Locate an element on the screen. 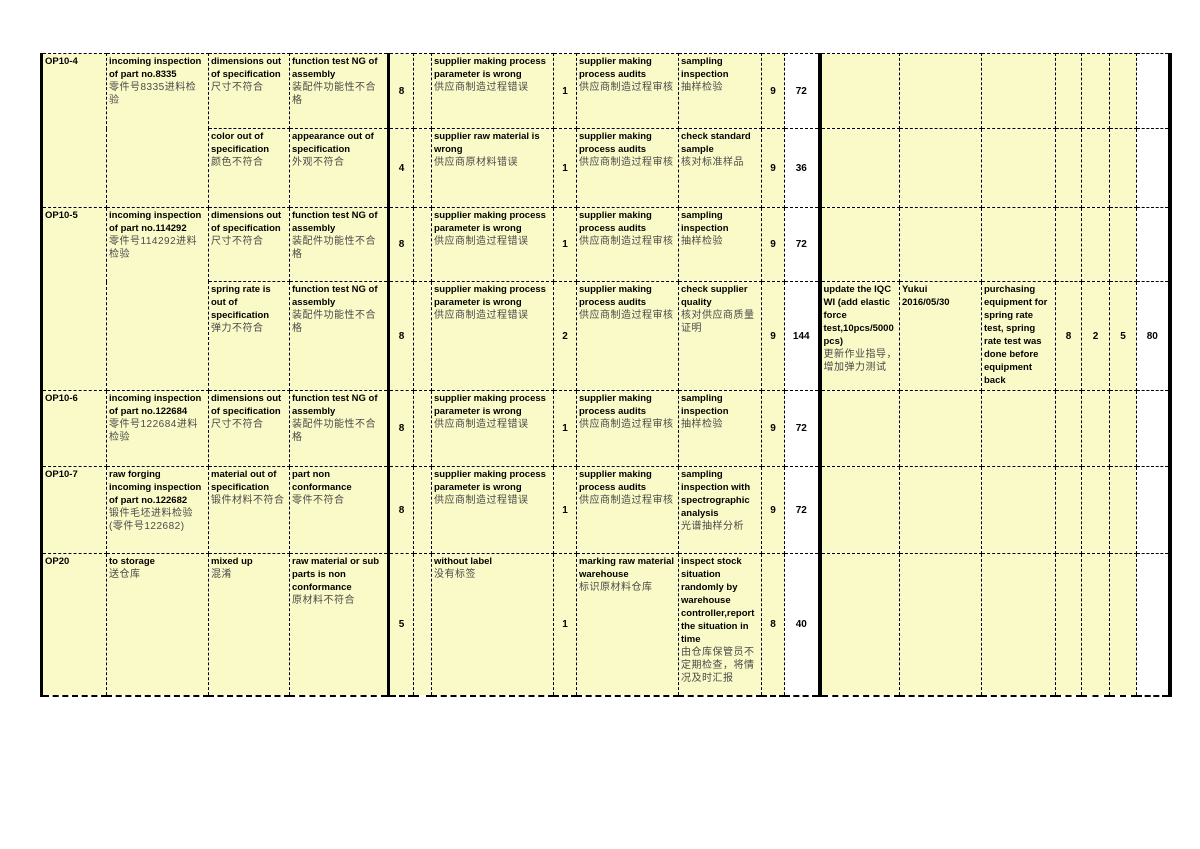 This screenshot has height=849, width=1200. text-en: check supplier quality is located at coordinates (714, 296).